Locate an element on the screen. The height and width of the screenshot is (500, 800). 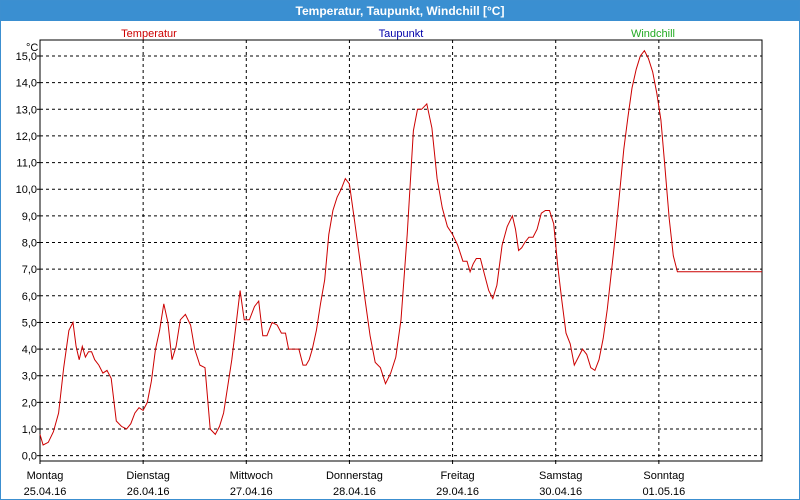
x-tick-label-date: 27.04.16 is located at coordinates (251, 492).